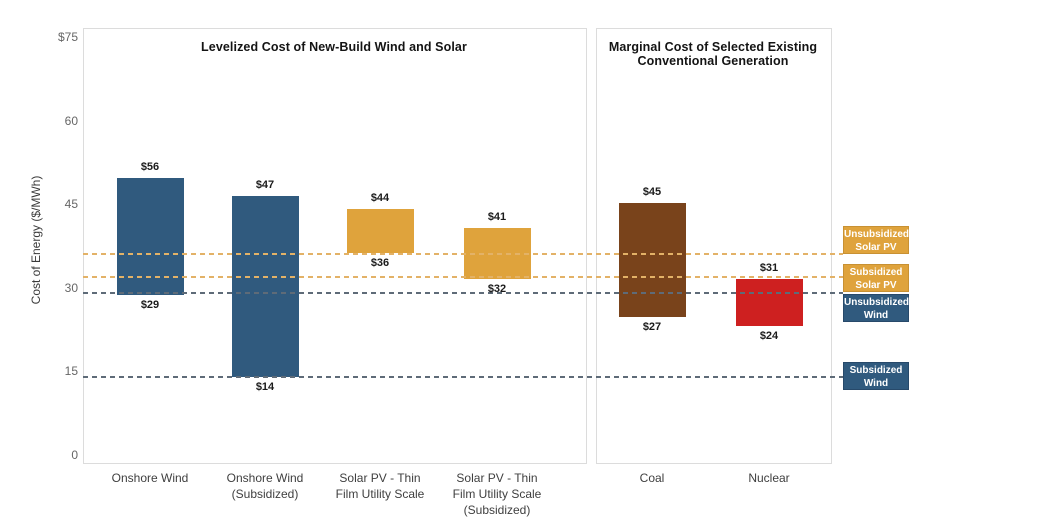 The image size is (1037, 526). What do you see at coordinates (71, 287) in the screenshot?
I see `y-tick-label: 30` at bounding box center [71, 287].